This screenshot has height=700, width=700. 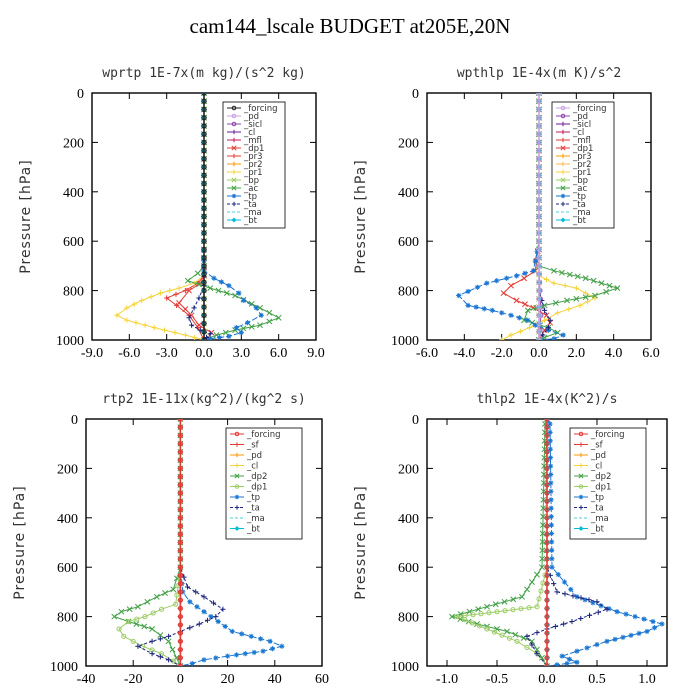 I want to click on legend-label: _pr2, so click(x=253, y=165).